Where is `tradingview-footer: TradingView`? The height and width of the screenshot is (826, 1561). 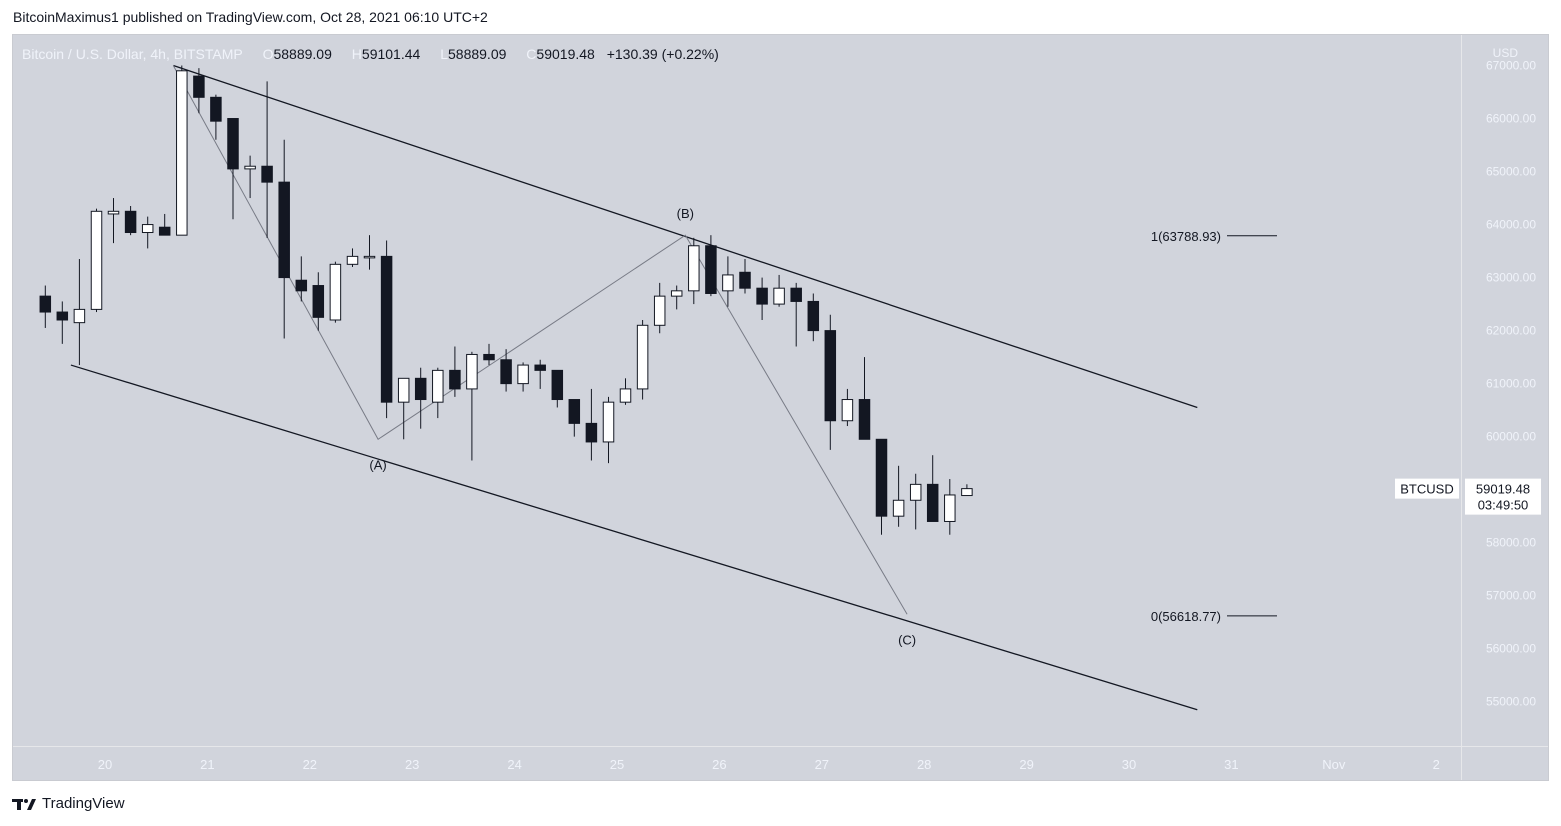
tradingview-footer: TradingView is located at coordinates (68, 803).